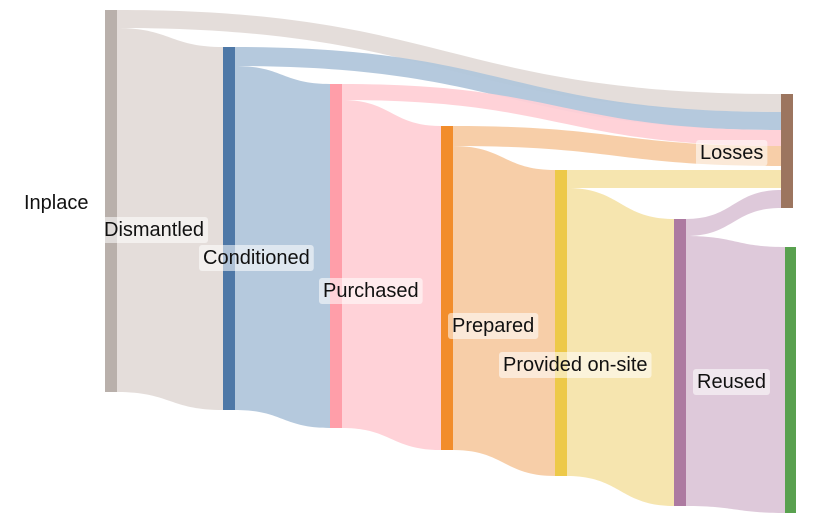  Describe the element at coordinates (229, 228) in the screenshot. I see `sankey-node-conditioned` at that location.